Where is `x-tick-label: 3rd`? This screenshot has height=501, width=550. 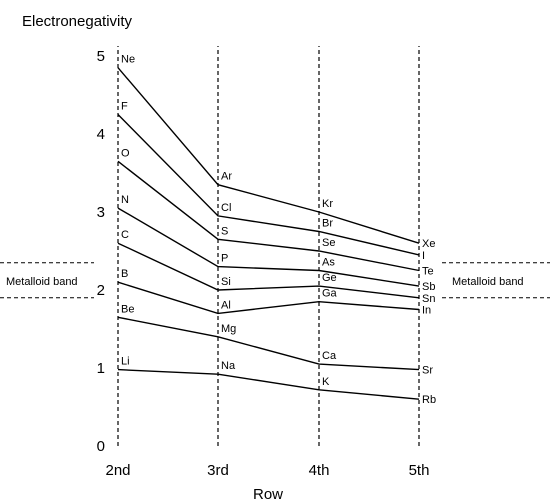 x-tick-label: 3rd is located at coordinates (218, 470).